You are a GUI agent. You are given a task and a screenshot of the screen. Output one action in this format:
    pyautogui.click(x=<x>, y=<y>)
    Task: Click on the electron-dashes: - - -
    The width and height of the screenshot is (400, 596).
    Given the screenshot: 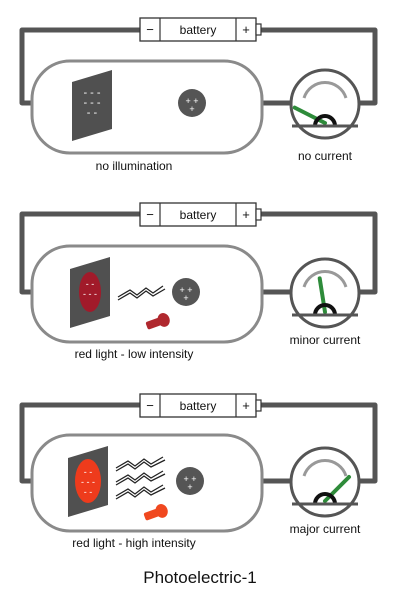 What is the action you would take?
    pyautogui.click(x=91, y=93)
    